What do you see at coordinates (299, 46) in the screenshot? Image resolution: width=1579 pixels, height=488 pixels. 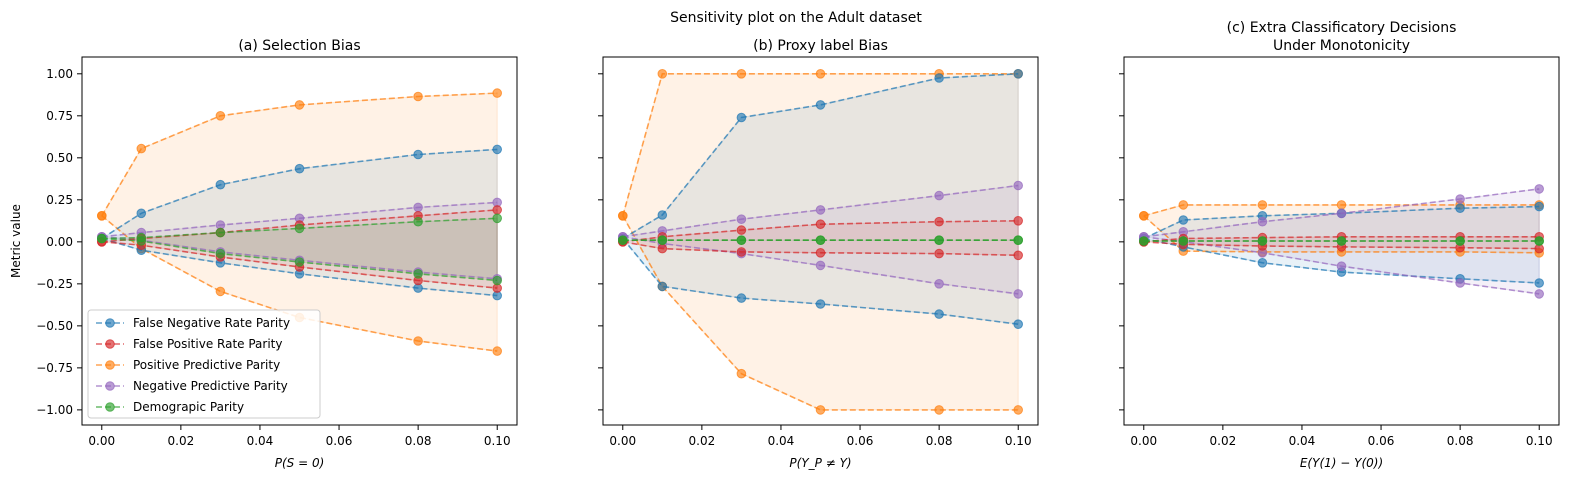 I see `panel-title: (a) Selection Bias` at bounding box center [299, 46].